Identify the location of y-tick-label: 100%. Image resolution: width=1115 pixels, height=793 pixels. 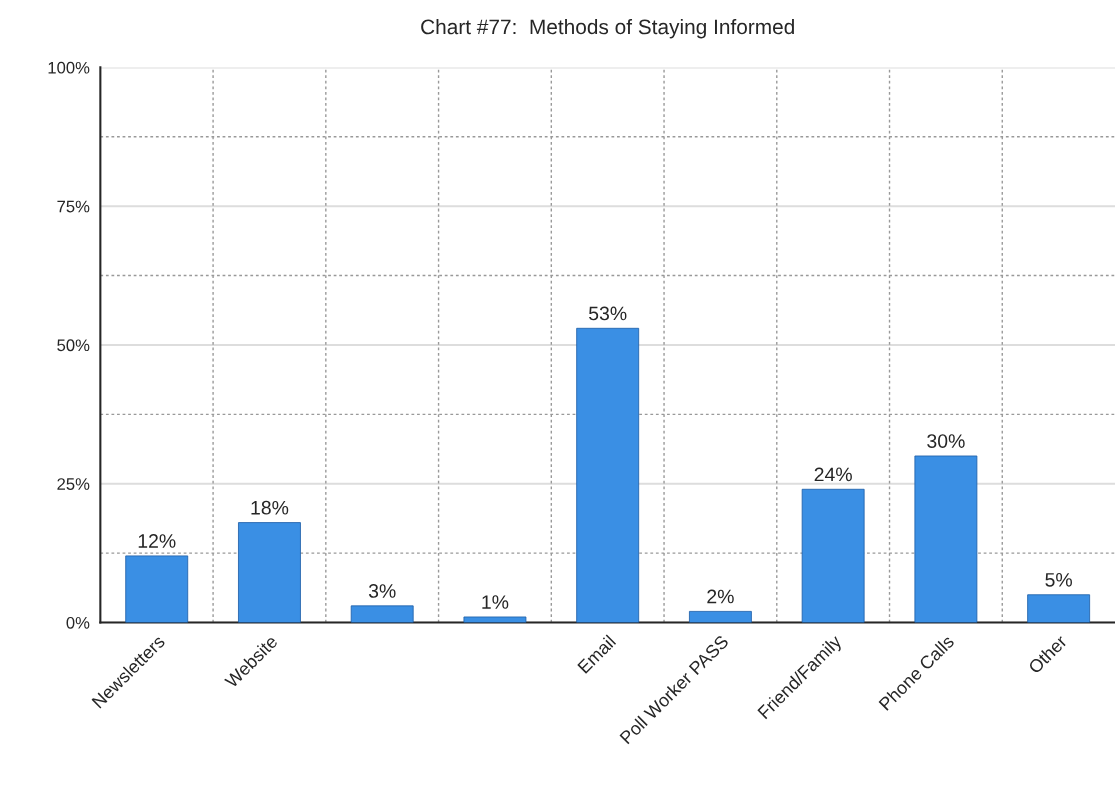
(69, 67).